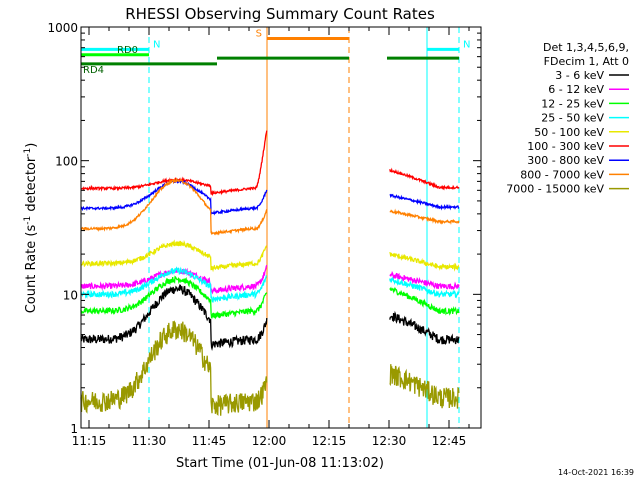 Image resolution: width=640 pixels, height=480 pixels. Describe the element at coordinates (569, 132) in the screenshot. I see `legend-entry-label: 50 - 100 keV` at that location.